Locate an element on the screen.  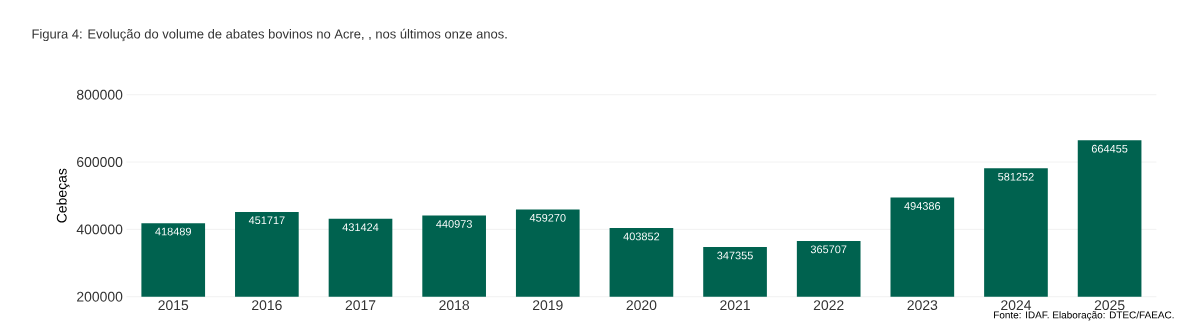
data-label: 494386 is located at coordinates (922, 206).